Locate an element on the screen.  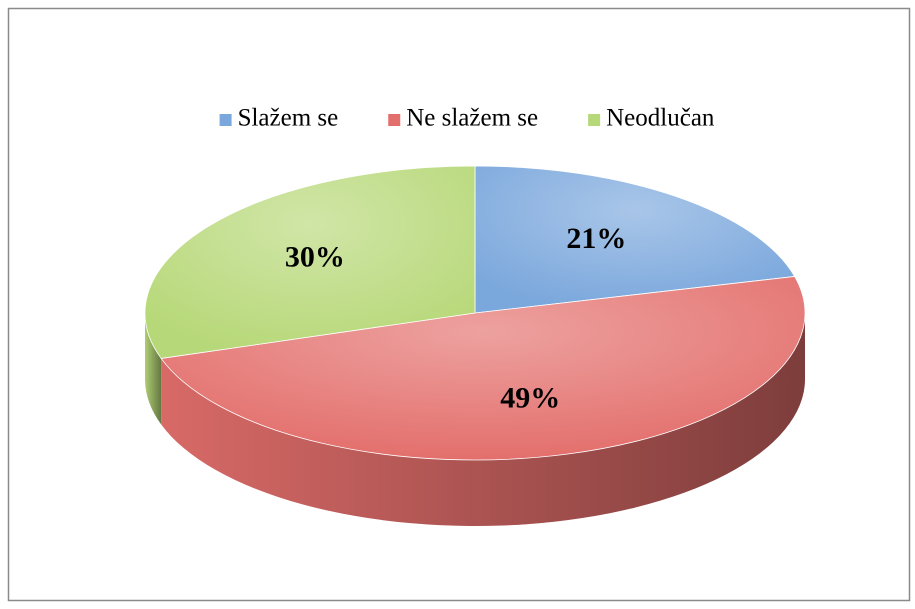
legend-text: Ne slažem se is located at coordinates (472, 118).